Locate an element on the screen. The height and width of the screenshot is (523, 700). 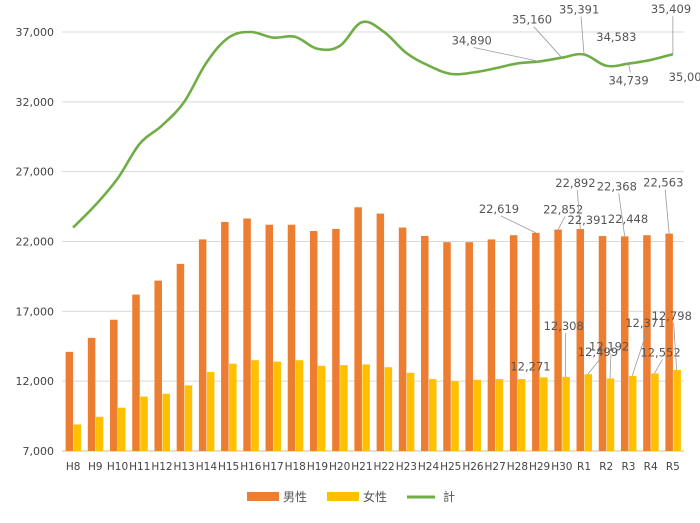
x-tick-label: H16 is located at coordinates (251, 467).